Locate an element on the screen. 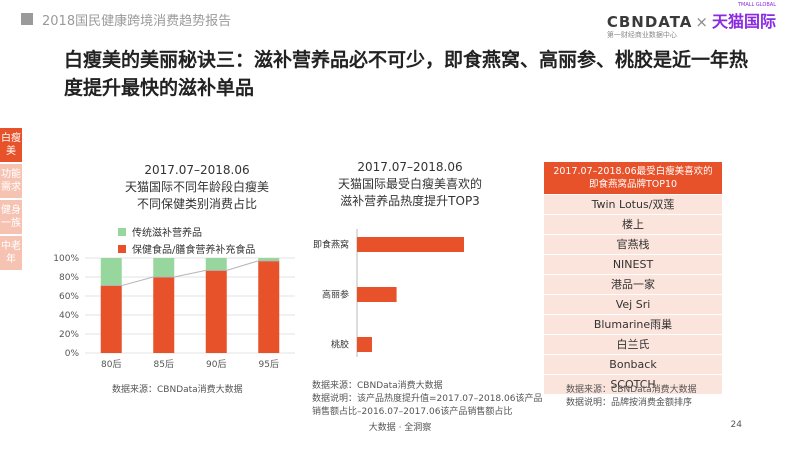  brand-row: SCOTCH is located at coordinates (633, 384).